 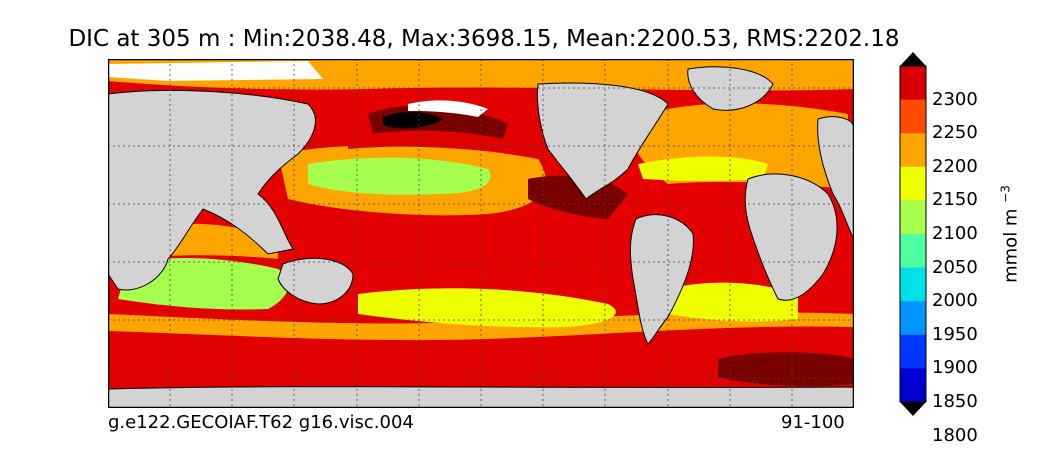 I want to click on colorbar-units-label: mmol m −3, so click(x=1010, y=234).